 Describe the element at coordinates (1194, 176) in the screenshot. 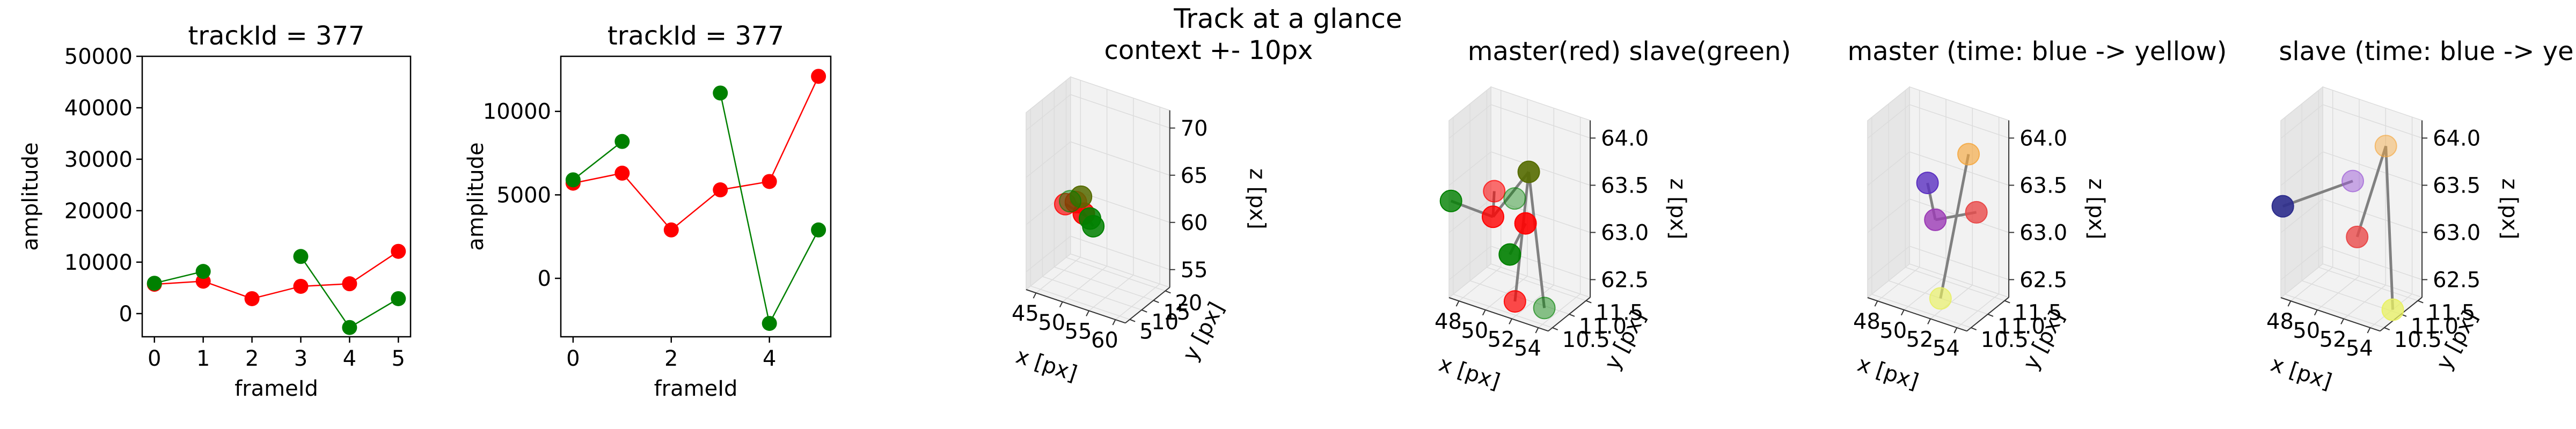

I see `z-tick-label: 65` at that location.